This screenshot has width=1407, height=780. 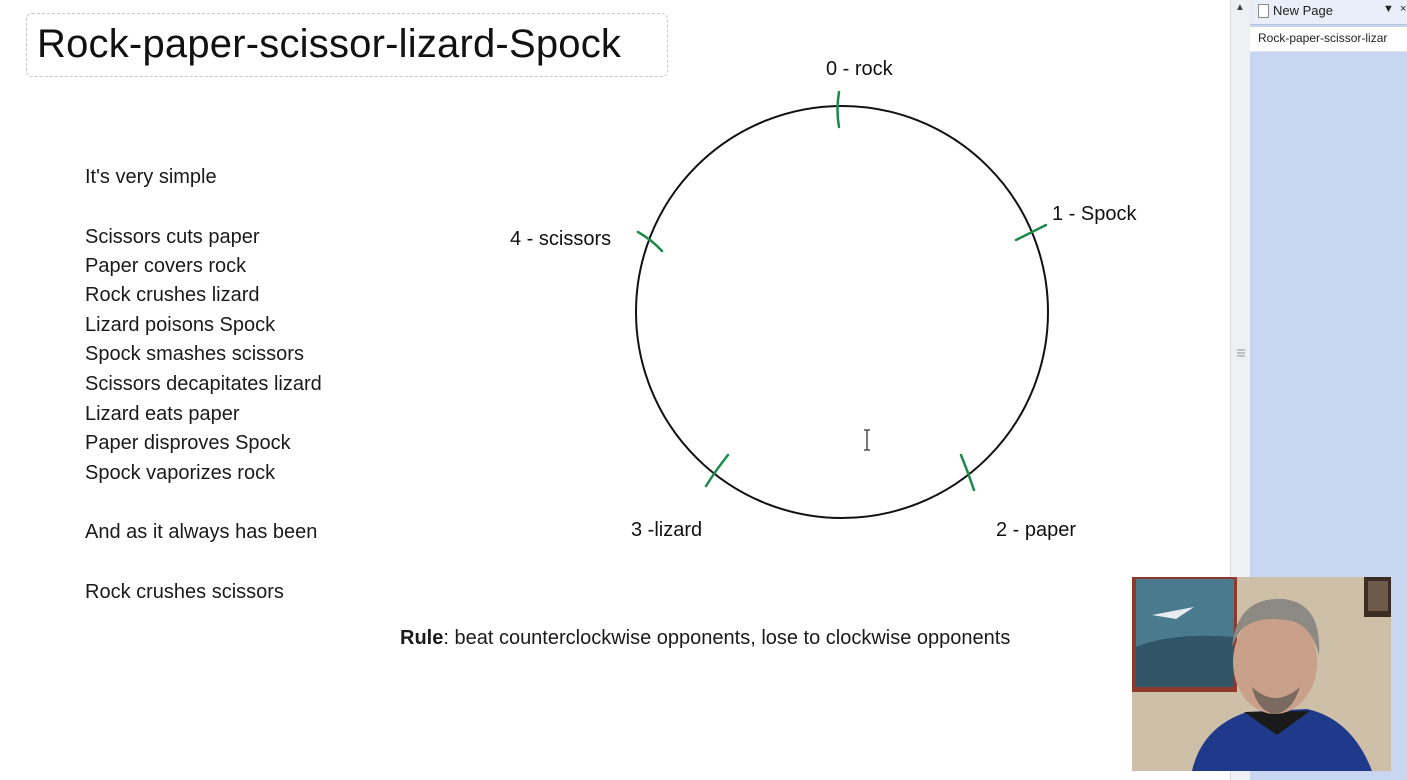 I want to click on rule-label: Rule, so click(x=422, y=638).